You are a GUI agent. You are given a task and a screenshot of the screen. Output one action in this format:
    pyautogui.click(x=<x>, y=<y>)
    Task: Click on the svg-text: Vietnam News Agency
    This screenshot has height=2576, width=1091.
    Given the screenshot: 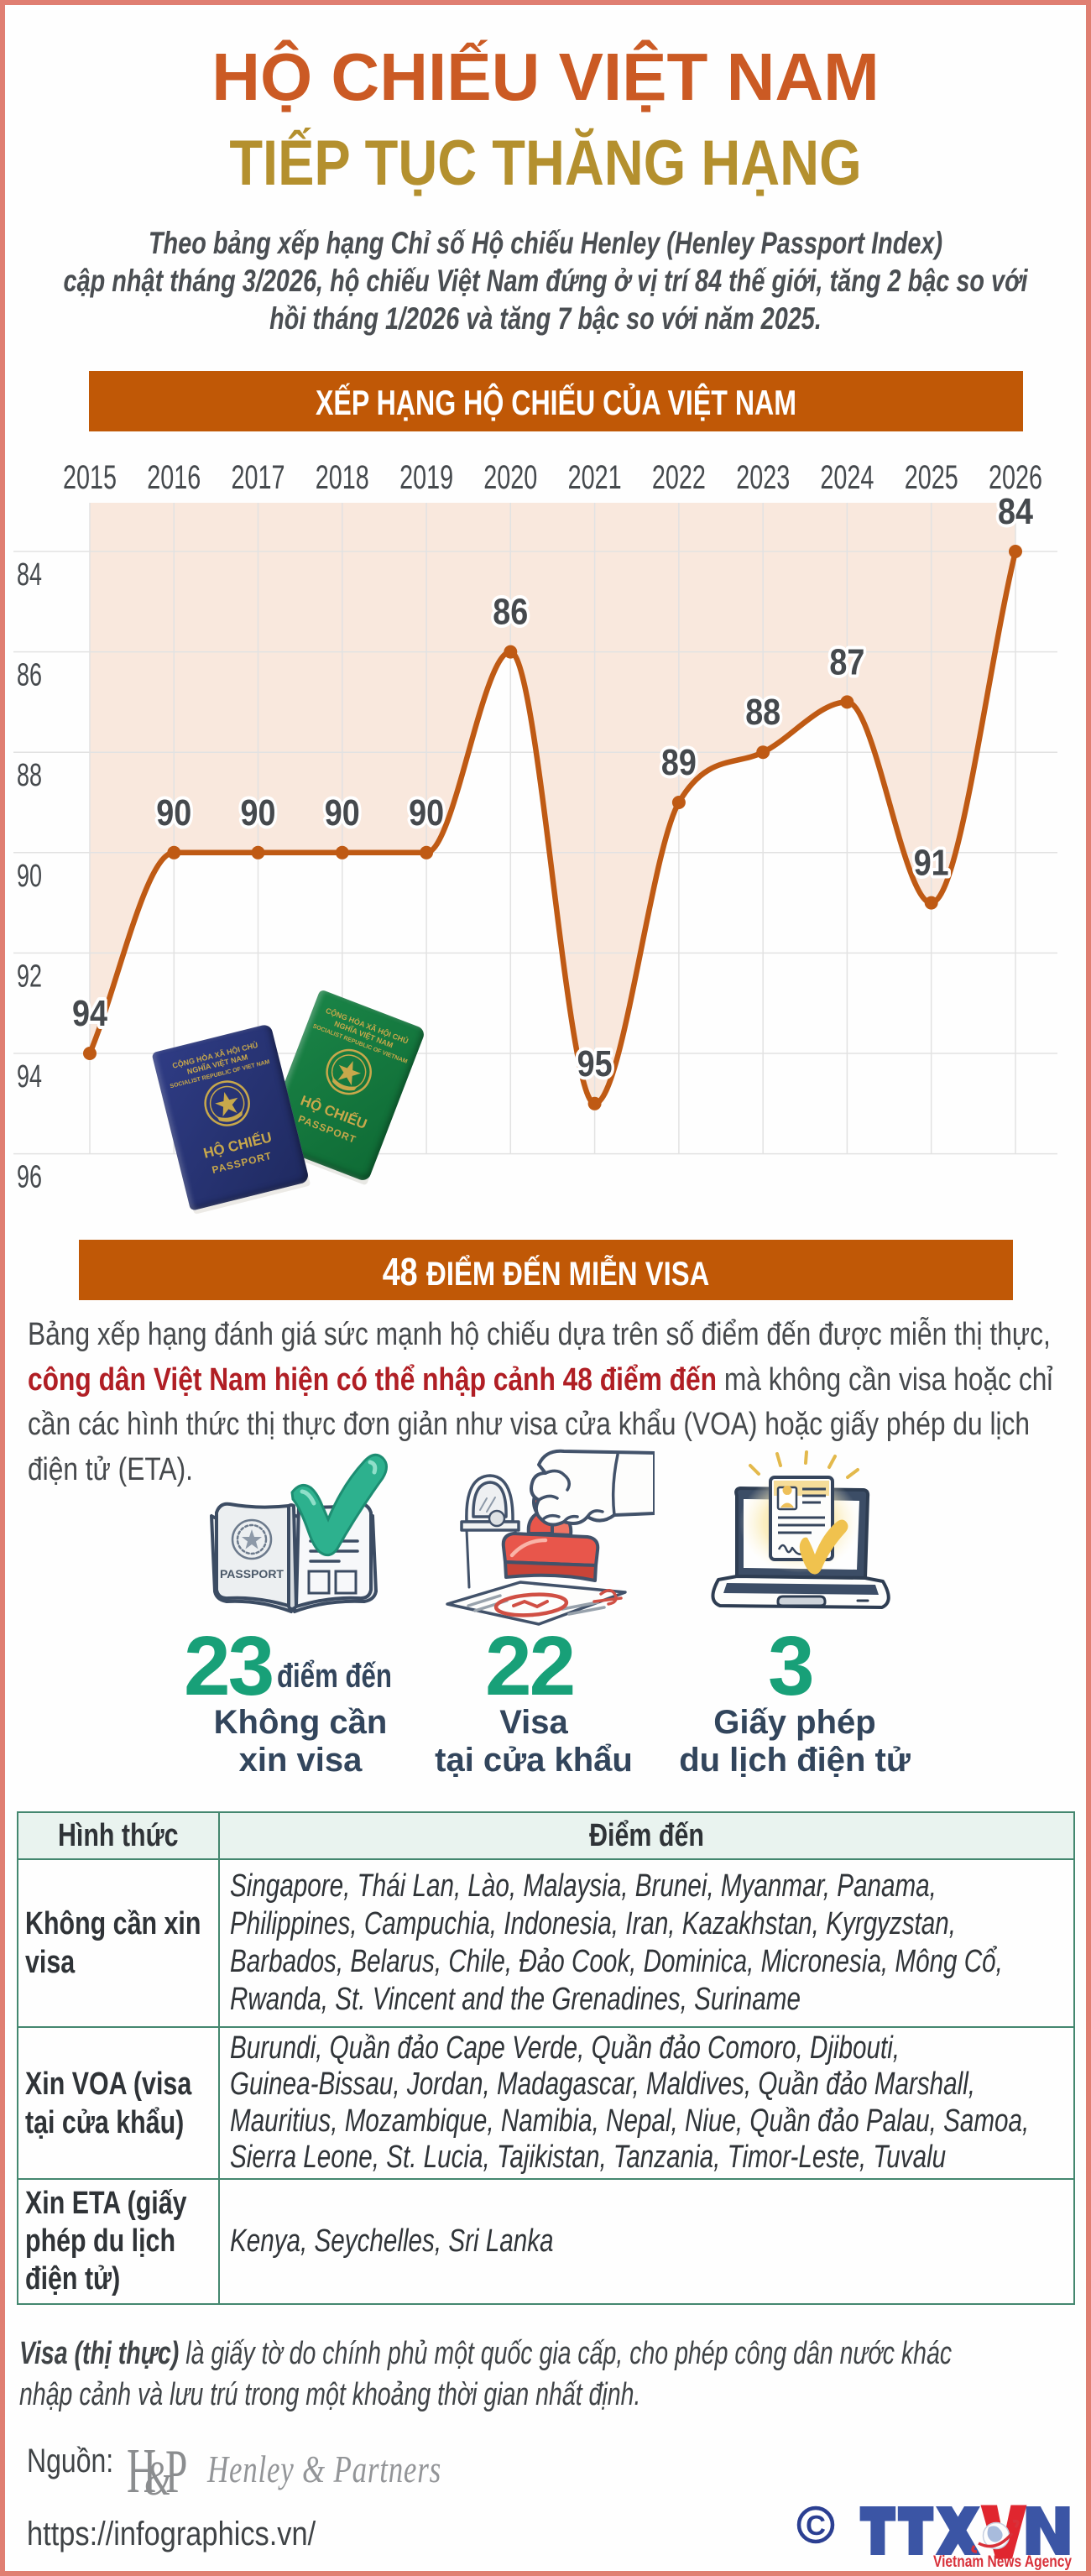 What is the action you would take?
    pyautogui.click(x=1002, y=2562)
    